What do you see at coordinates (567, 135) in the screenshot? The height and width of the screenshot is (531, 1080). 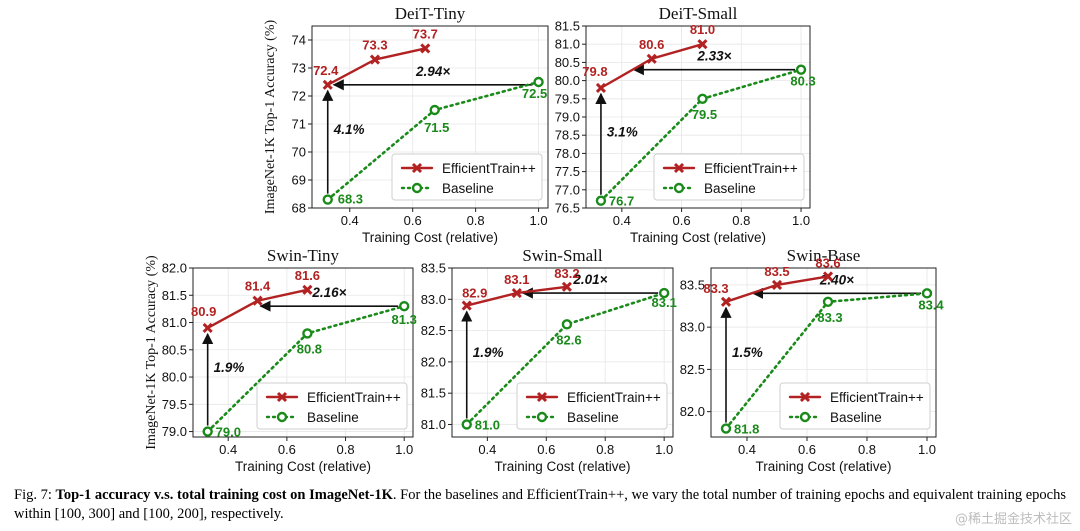 I see `y-tick-label: 78.5` at bounding box center [567, 135].